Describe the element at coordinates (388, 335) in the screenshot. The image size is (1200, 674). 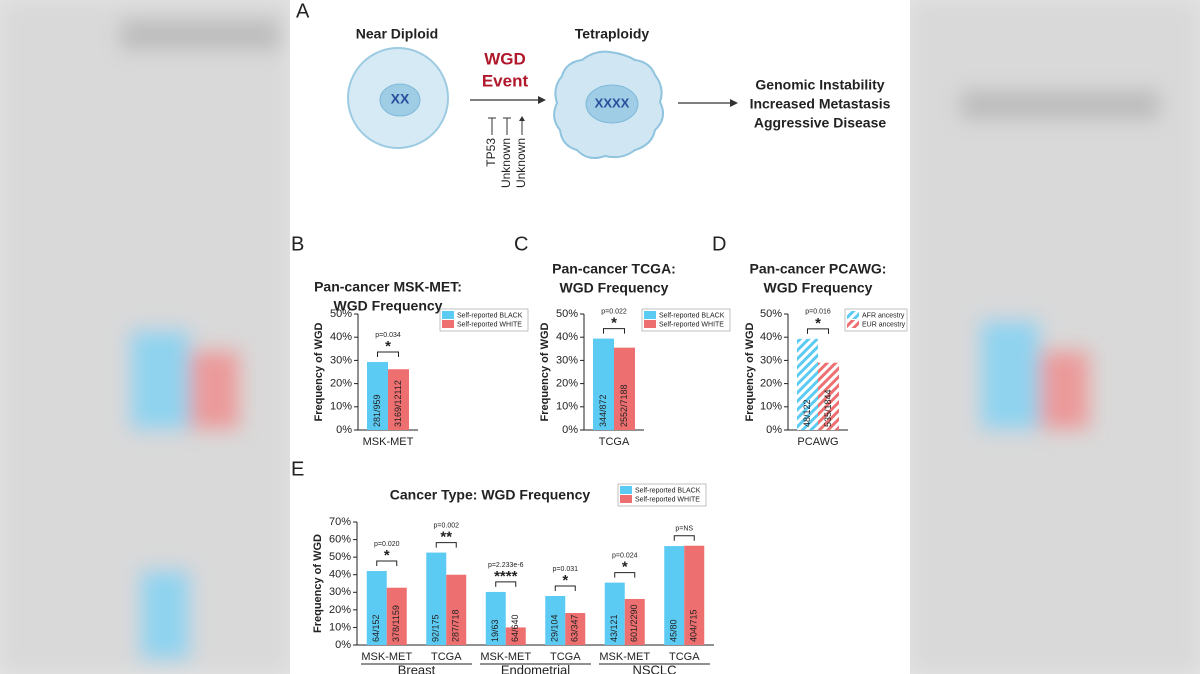
I see `p-value: p=0.034` at that location.